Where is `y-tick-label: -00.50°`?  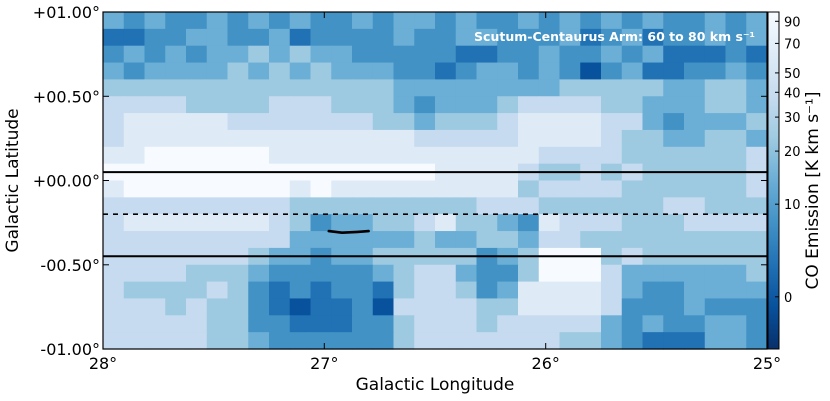 y-tick-label: -00.50° is located at coordinates (70, 265).